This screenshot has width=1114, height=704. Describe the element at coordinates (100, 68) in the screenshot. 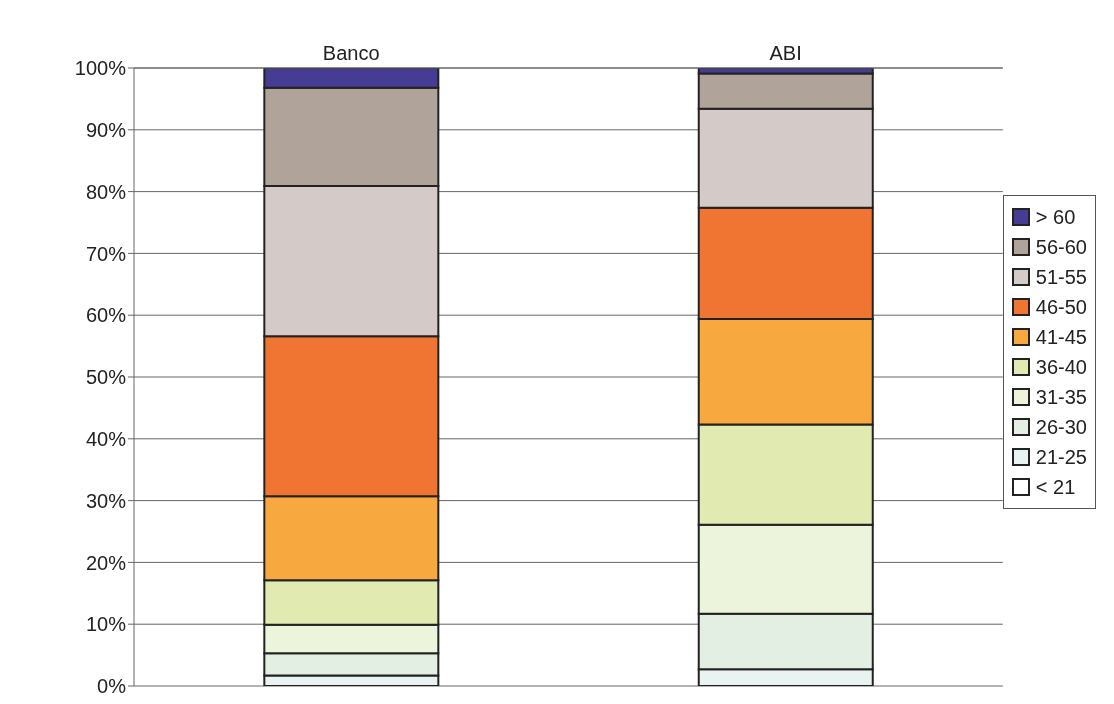

I see `y-tick-label: 100%` at that location.